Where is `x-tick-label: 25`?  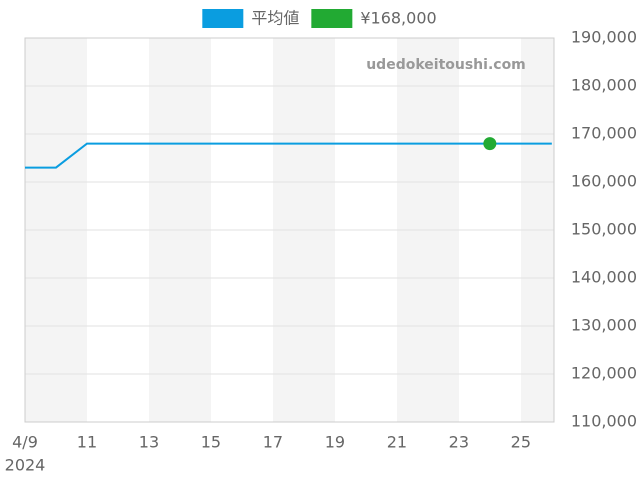 x-tick-label: 25 is located at coordinates (521, 442).